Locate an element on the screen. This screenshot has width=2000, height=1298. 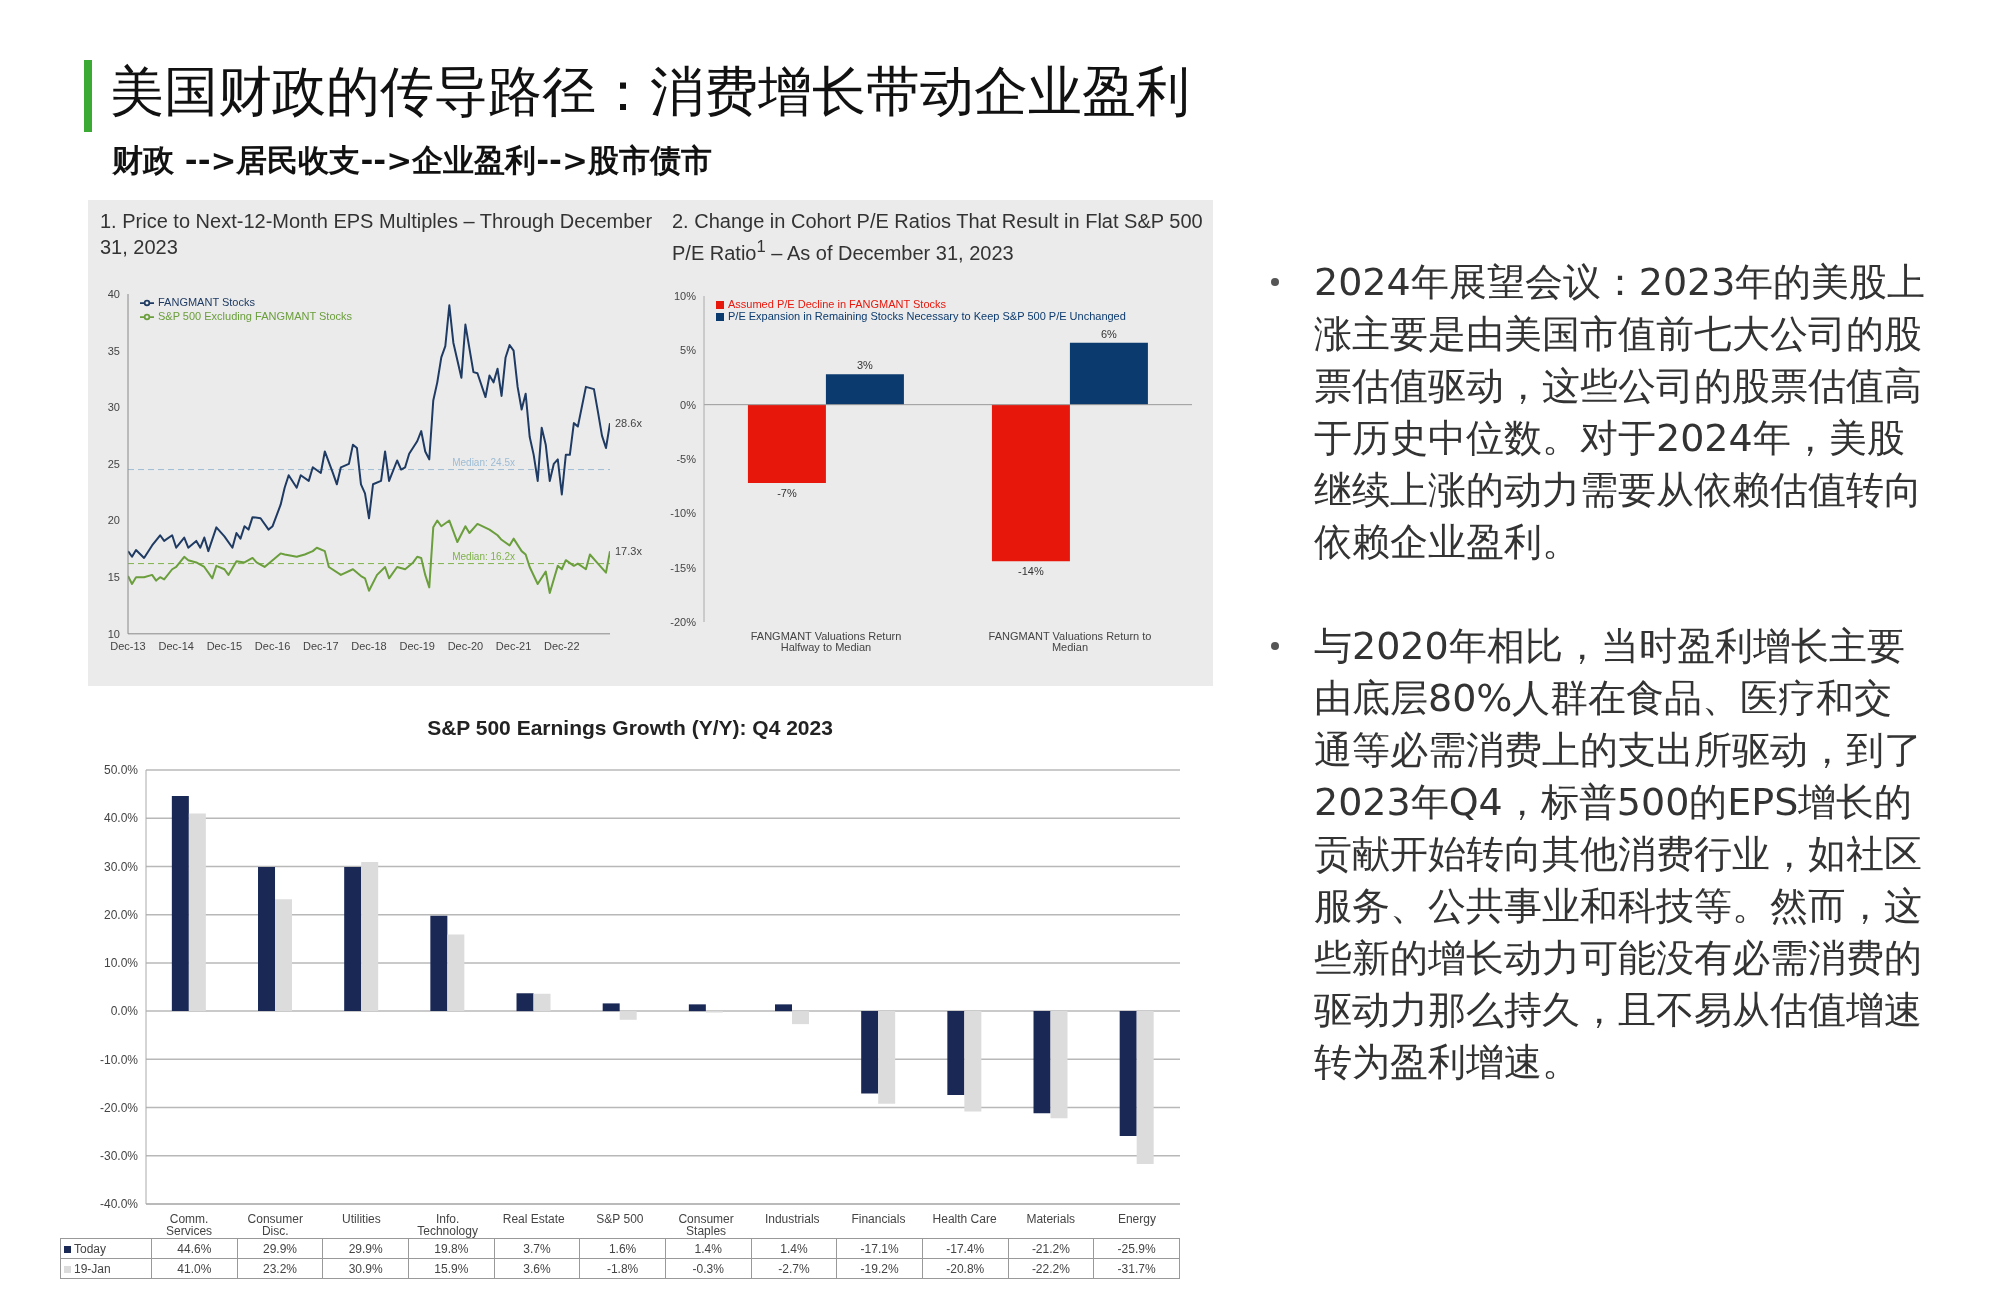
x-tick-label: Consumer Staples is located at coordinates (706, 1224).